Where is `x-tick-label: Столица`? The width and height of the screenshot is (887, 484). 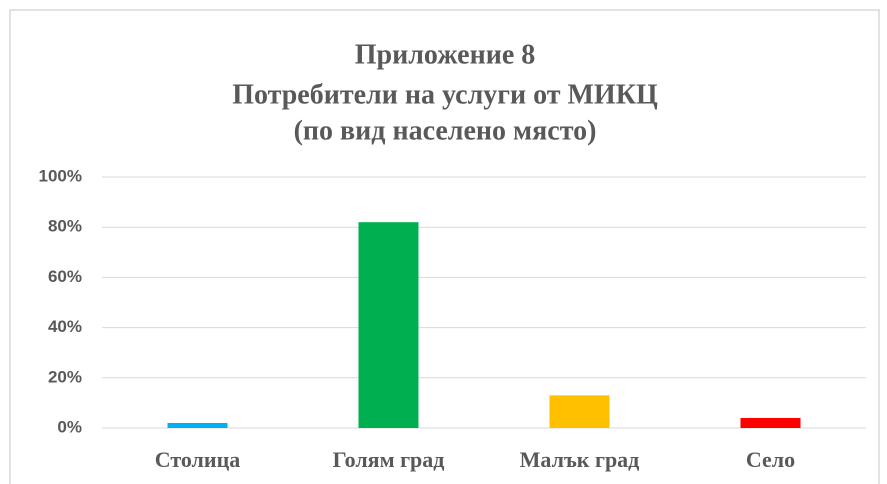
x-tick-label: Столица is located at coordinates (198, 459).